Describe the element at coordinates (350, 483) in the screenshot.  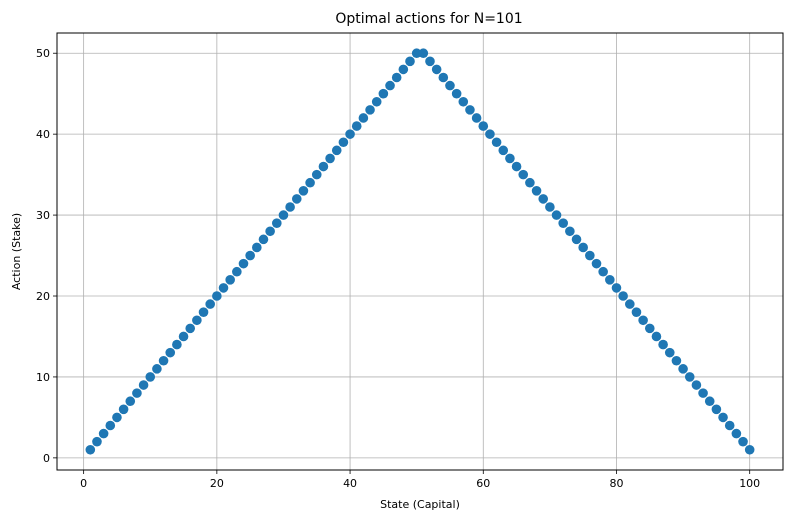
I see `x-tick-label: 40` at that location.